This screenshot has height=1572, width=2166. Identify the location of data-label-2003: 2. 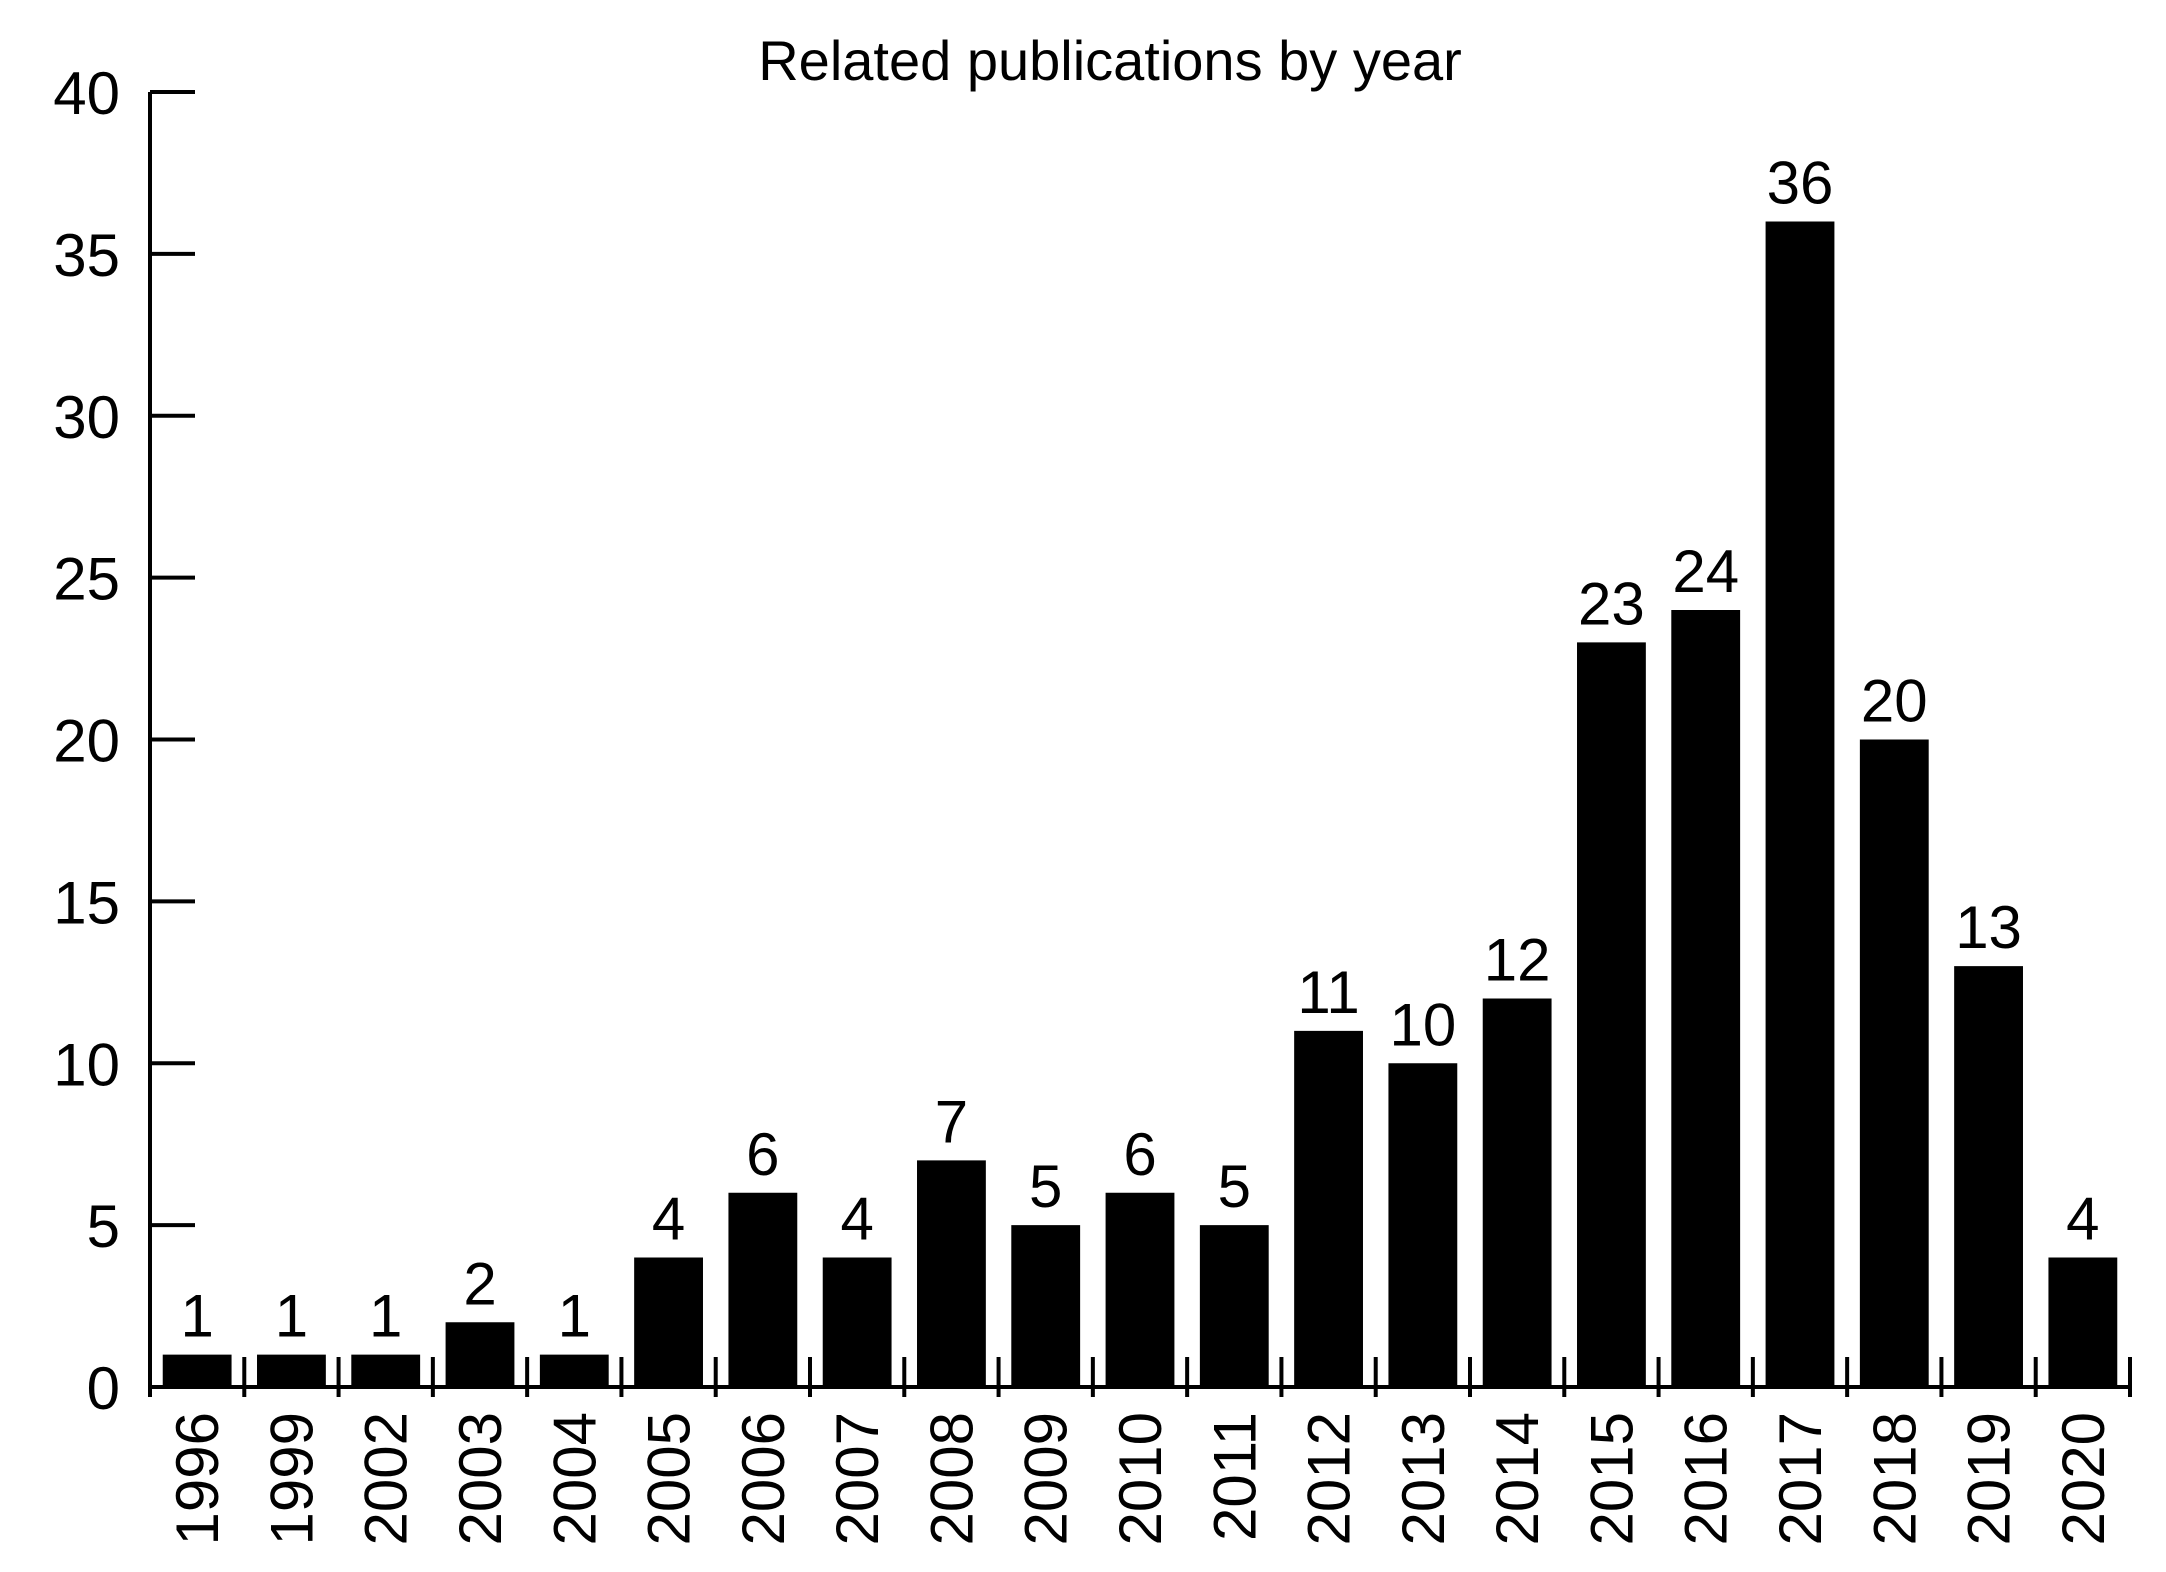
(479, 1283).